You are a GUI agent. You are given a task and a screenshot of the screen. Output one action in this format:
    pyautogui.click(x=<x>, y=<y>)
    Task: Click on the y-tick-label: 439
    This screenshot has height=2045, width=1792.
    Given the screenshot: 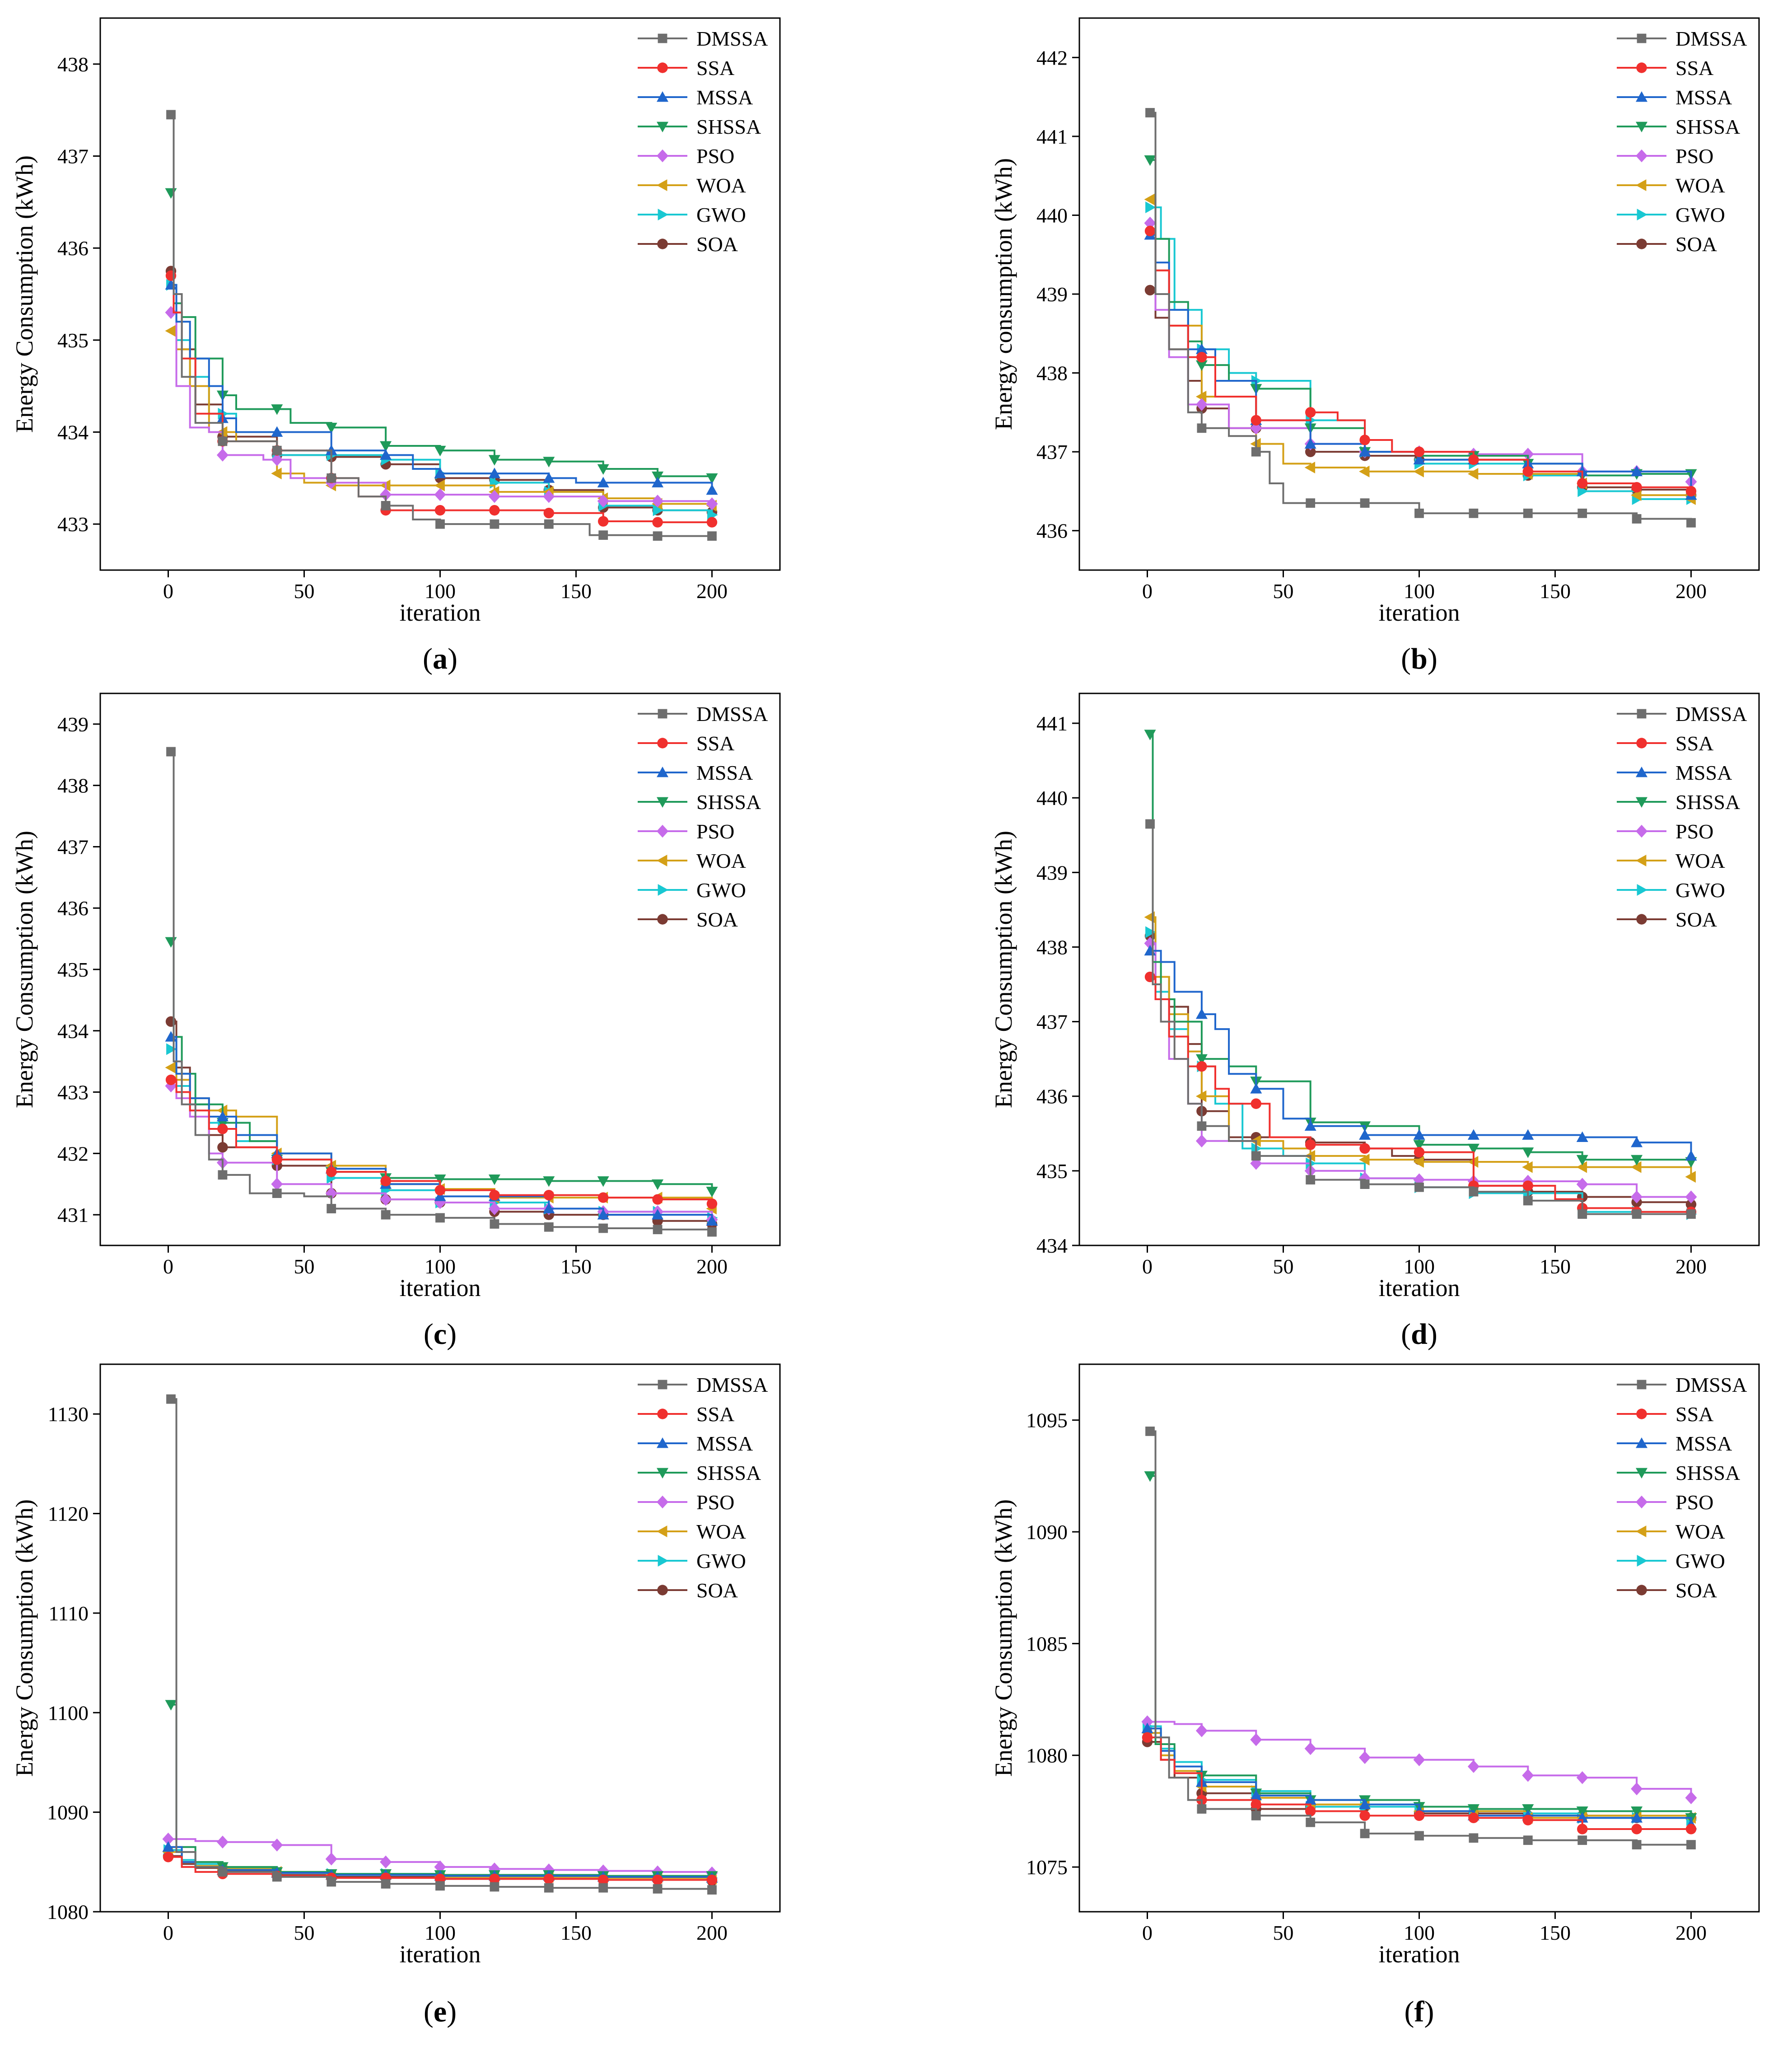 What is the action you would take?
    pyautogui.click(x=1052, y=295)
    